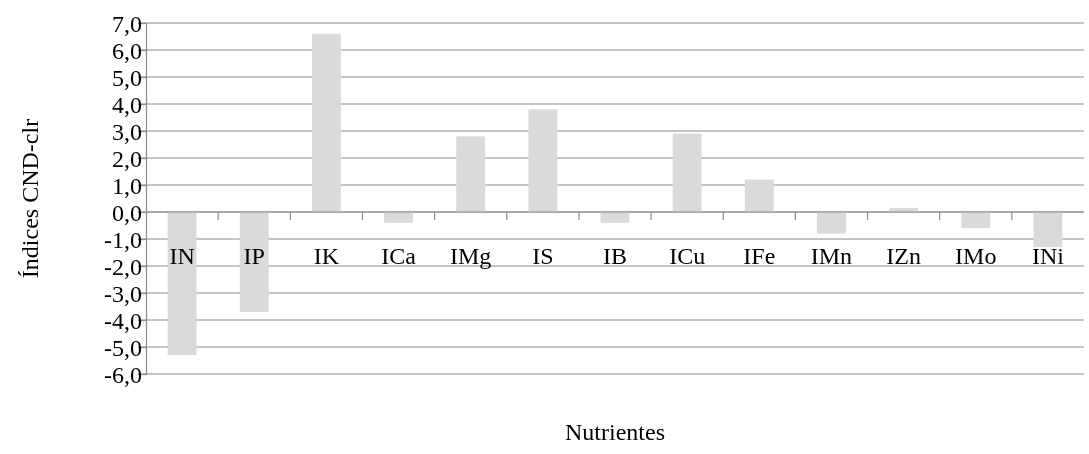 This screenshot has width=1089, height=454. I want to click on x-tick-label: IS, so click(543, 256).